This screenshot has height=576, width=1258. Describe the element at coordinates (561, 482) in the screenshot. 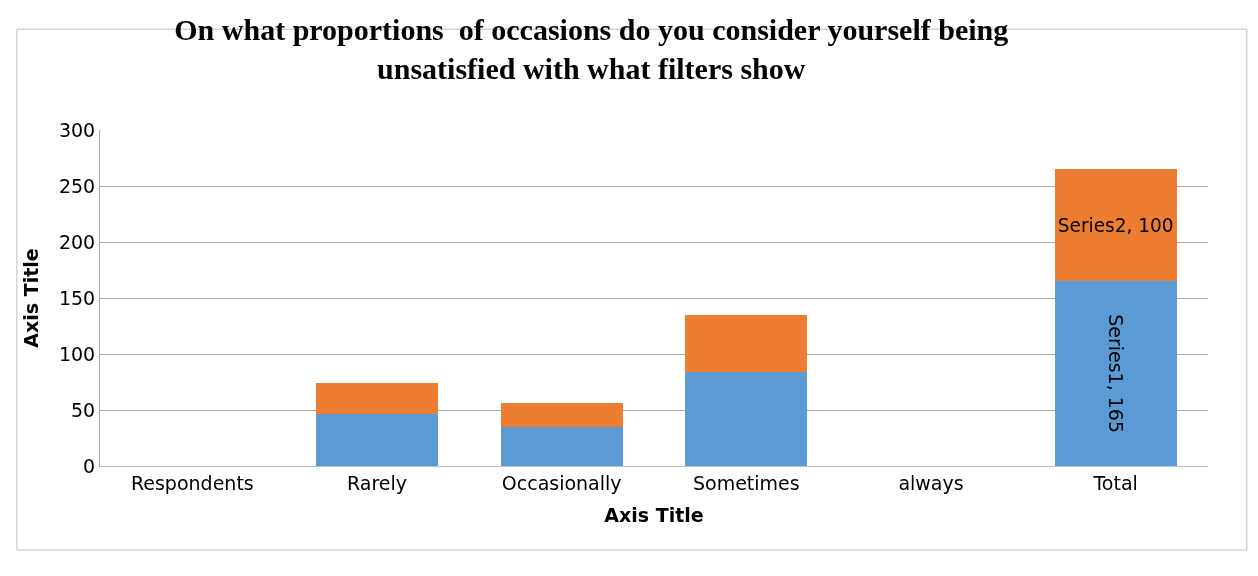

I see `x-tick-label: Occasionally` at that location.